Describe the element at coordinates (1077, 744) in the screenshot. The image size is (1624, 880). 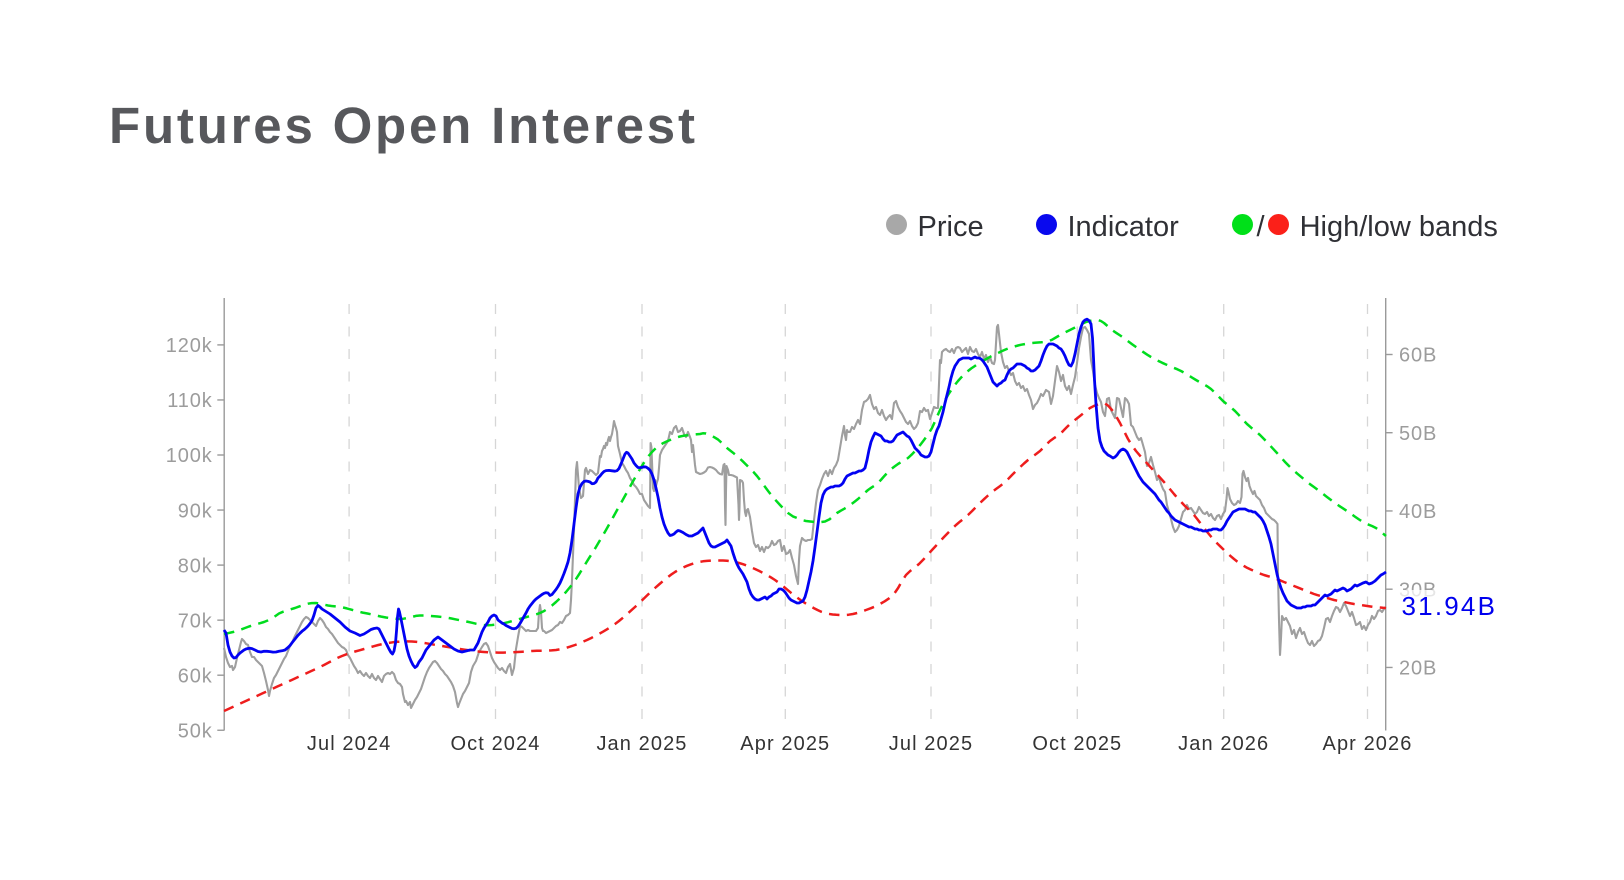
I see `svg-text: Oct 2025` at that location.